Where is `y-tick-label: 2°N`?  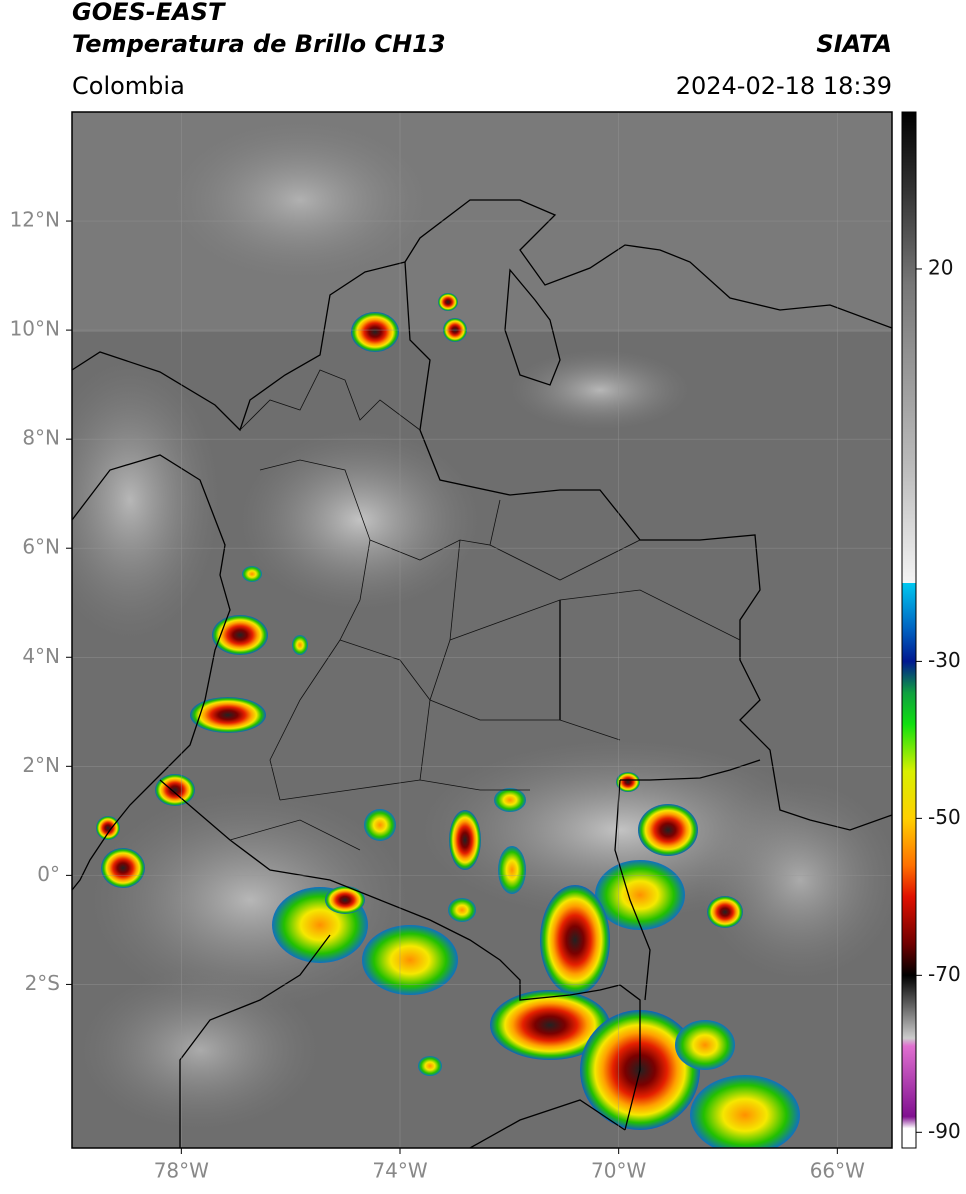
y-tick-label: 2°N is located at coordinates (41, 765).